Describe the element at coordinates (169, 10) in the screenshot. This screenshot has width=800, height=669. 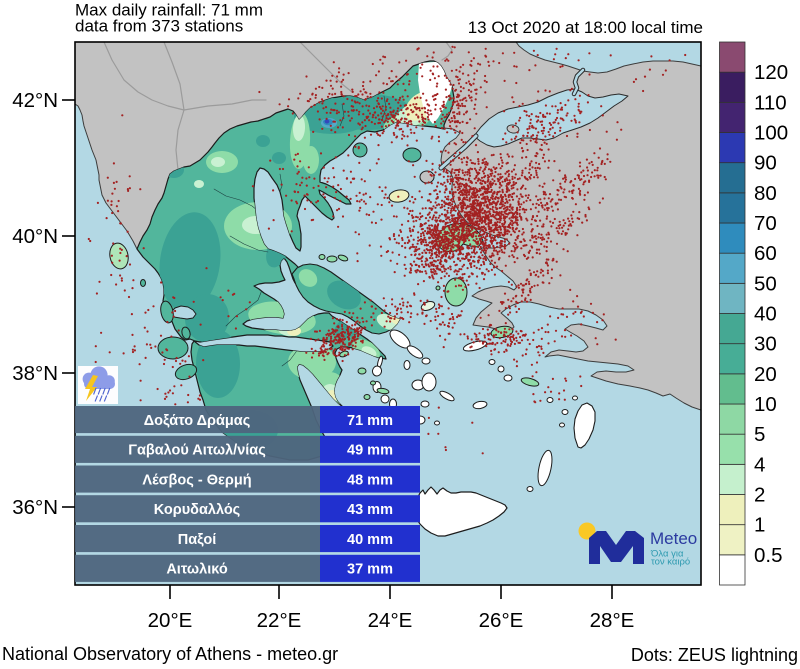
I see `svg-text: Max daily rainfall: 71 mm` at that location.